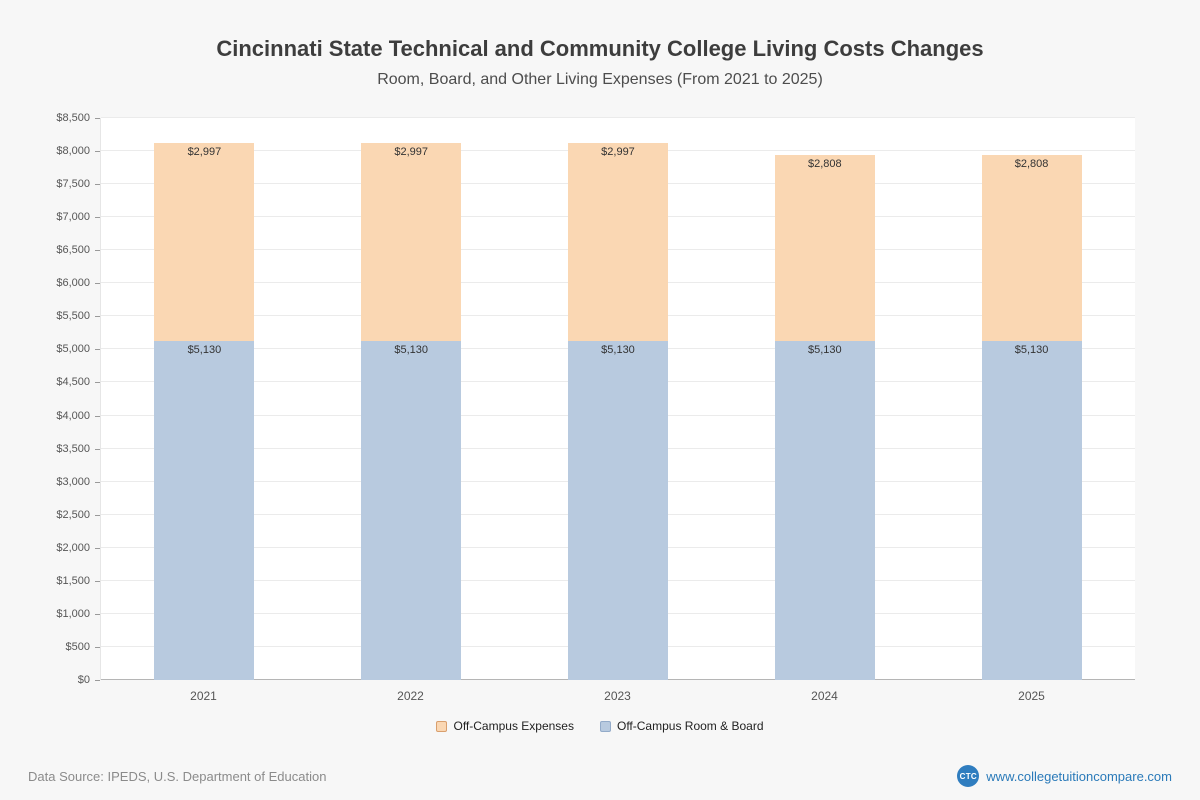 Image resolution: width=1200 pixels, height=800 pixels. Describe the element at coordinates (78, 416) in the screenshot. I see `y-tick-label: $4,000` at that location.